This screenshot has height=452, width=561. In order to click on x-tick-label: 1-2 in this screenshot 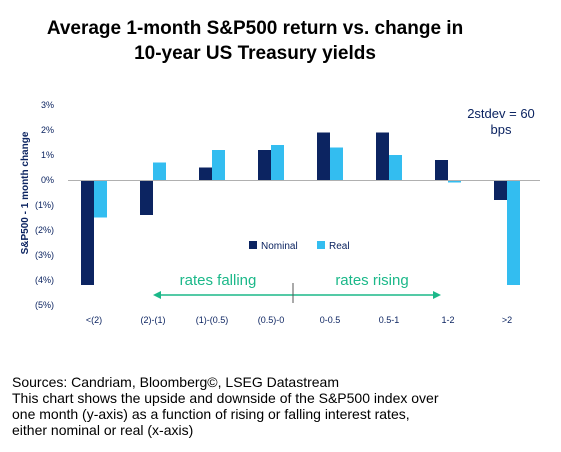, I will do `click(447, 320)`.